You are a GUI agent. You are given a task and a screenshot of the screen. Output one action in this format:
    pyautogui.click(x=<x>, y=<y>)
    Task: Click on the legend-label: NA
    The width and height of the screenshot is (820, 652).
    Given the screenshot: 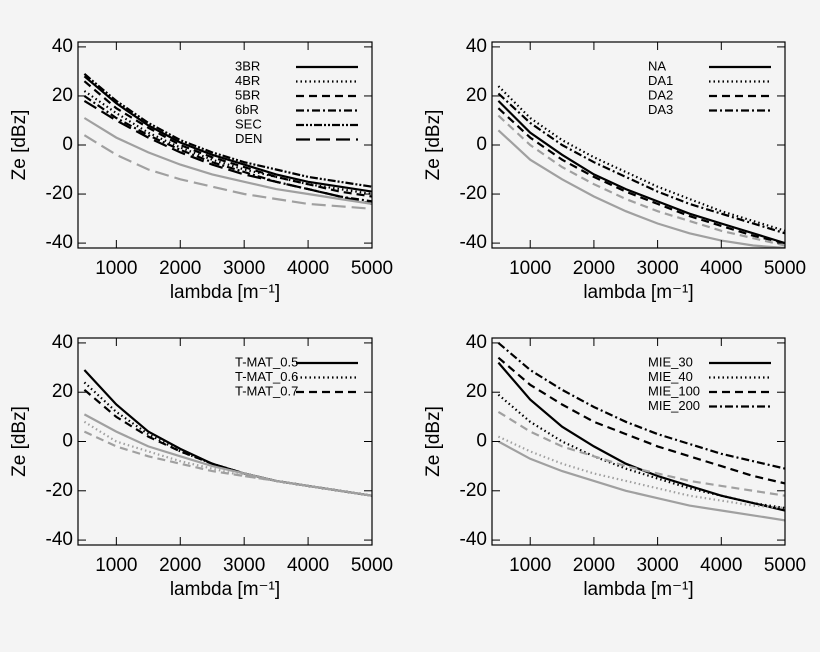 What is the action you would take?
    pyautogui.click(x=657, y=65)
    